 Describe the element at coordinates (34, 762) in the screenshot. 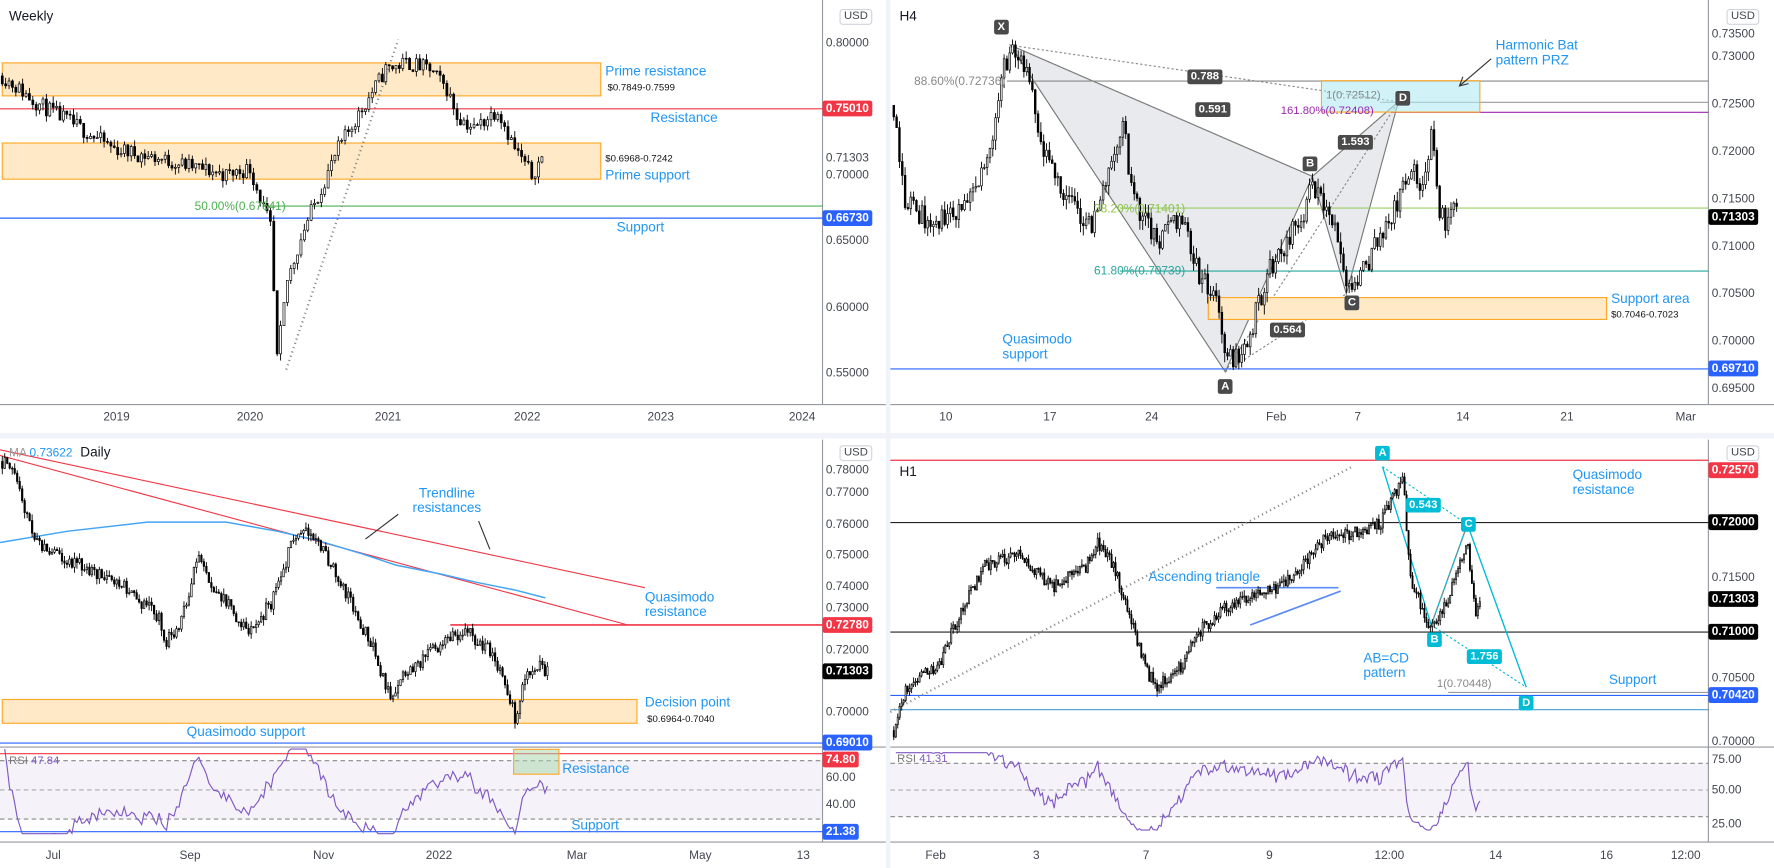

I see `daily-rsi-legend: RSI 47.84` at that location.